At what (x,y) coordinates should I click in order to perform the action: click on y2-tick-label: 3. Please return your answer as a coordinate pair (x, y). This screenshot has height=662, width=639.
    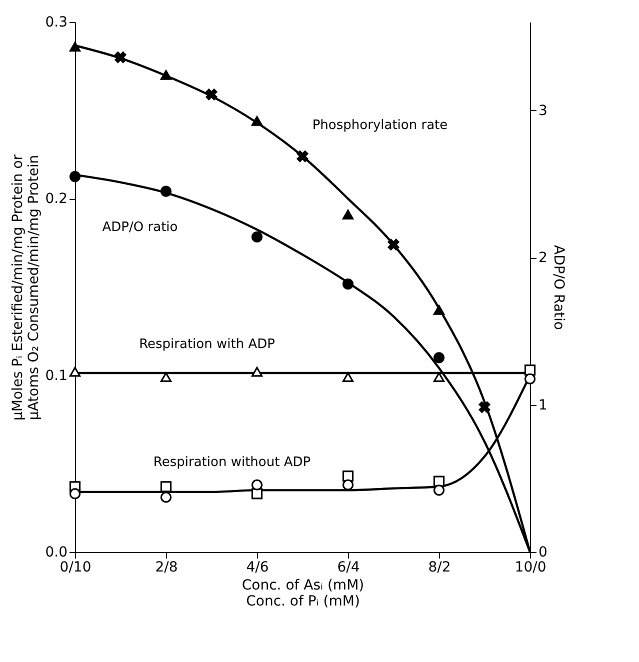
    Looking at the image, I should click on (543, 110).